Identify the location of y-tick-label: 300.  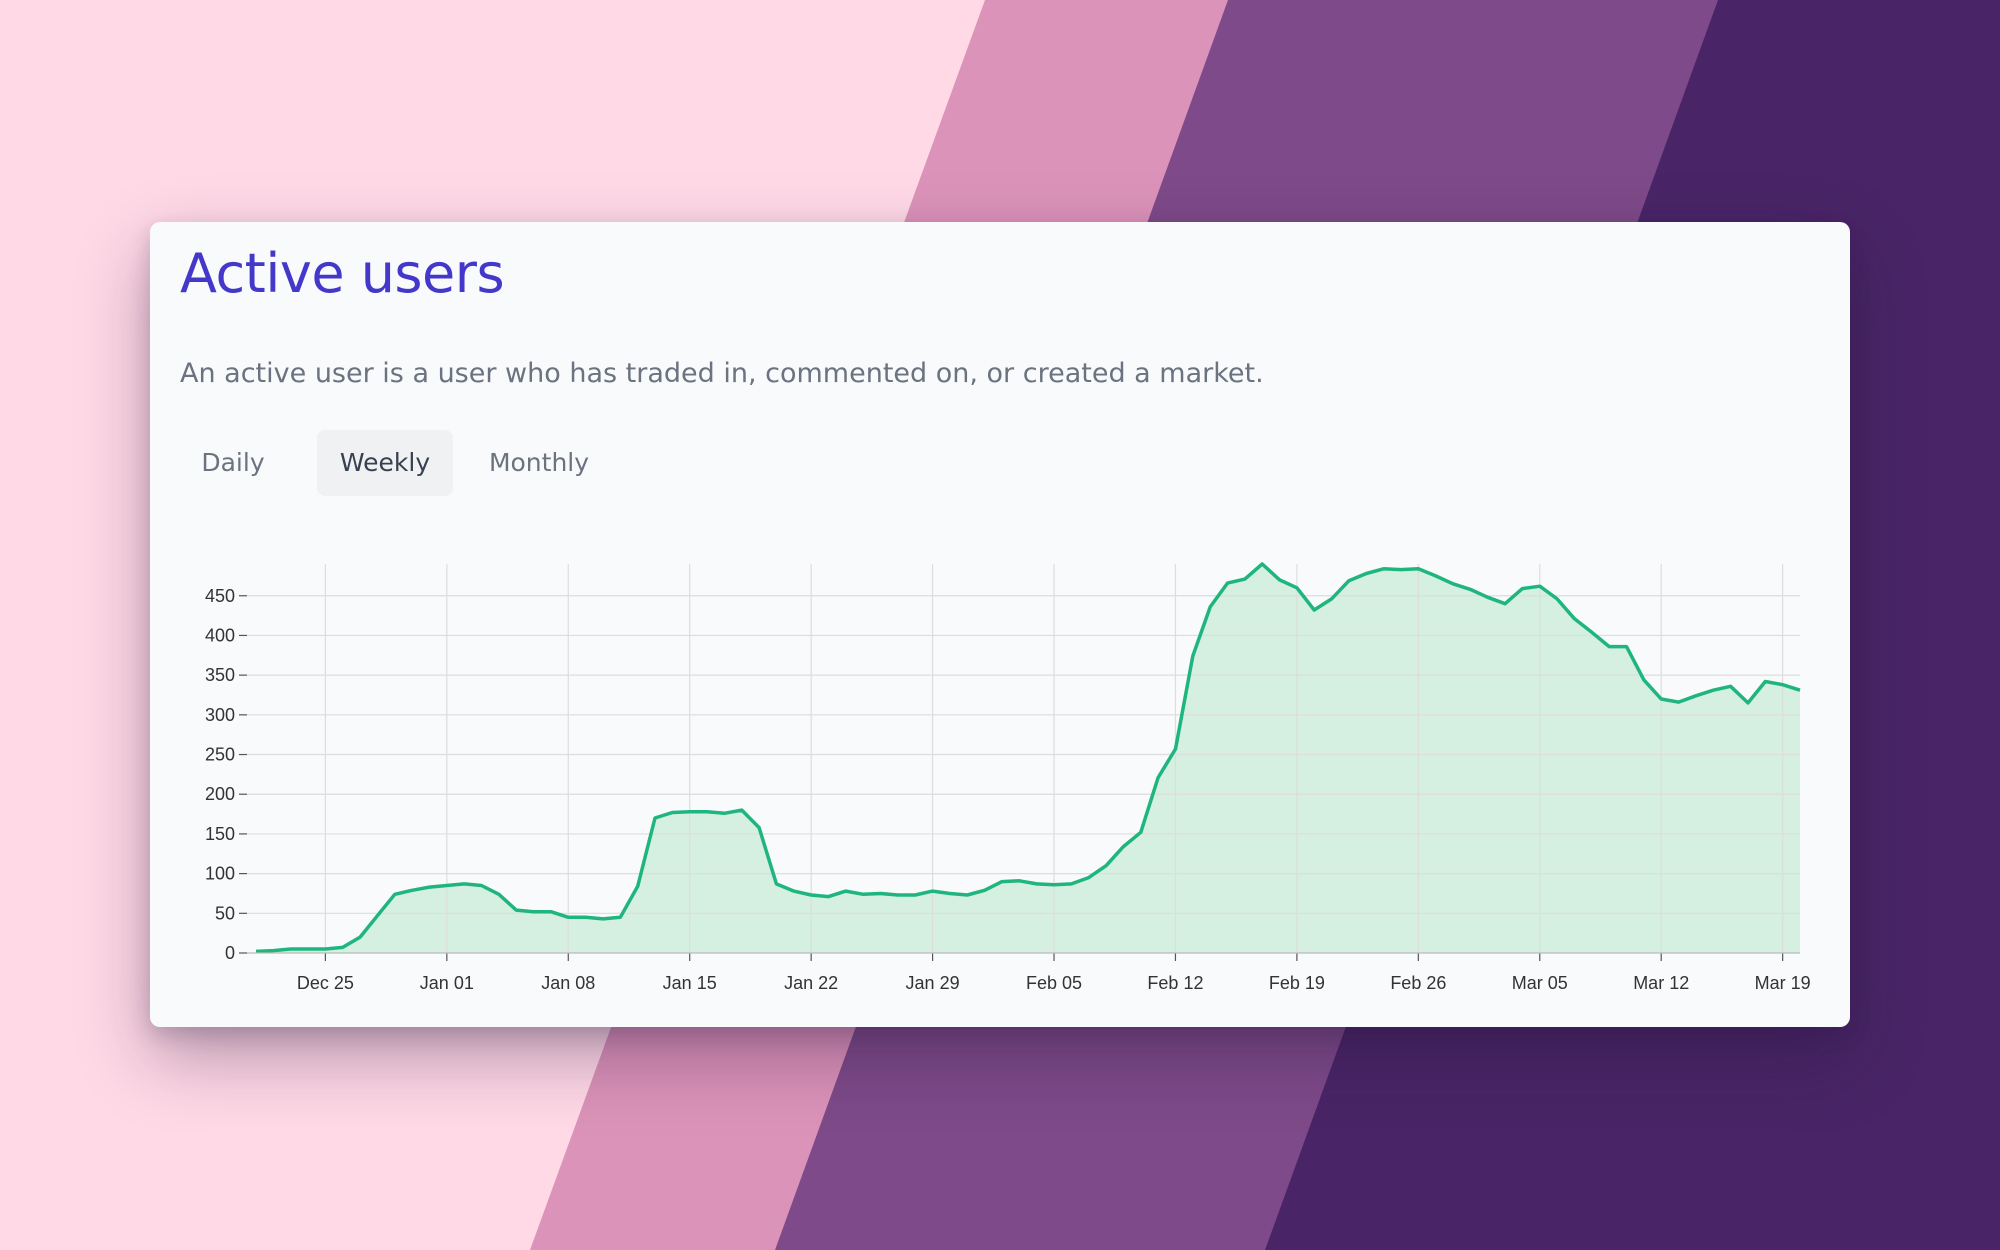
(220, 715).